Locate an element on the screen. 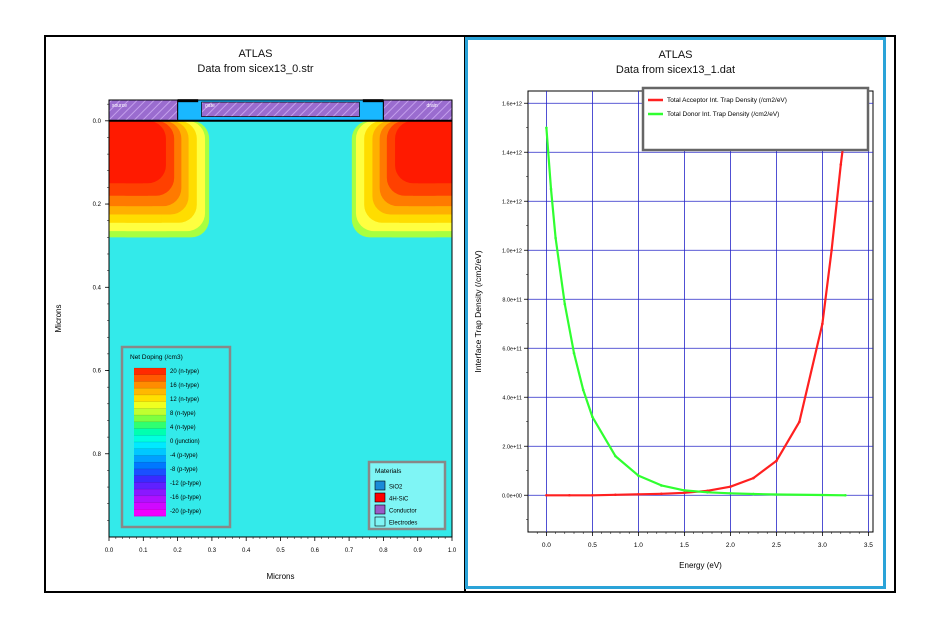 This screenshot has width=935, height=622. structure-ylabel: Microns is located at coordinates (58, 318).